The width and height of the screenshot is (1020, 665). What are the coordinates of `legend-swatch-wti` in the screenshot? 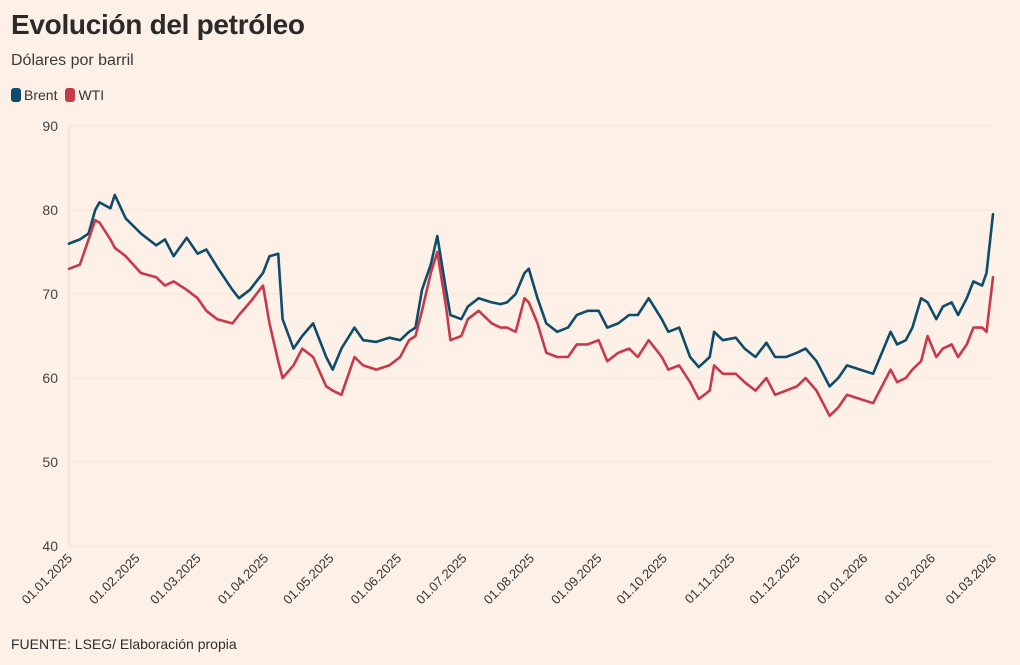 It's located at (70, 95).